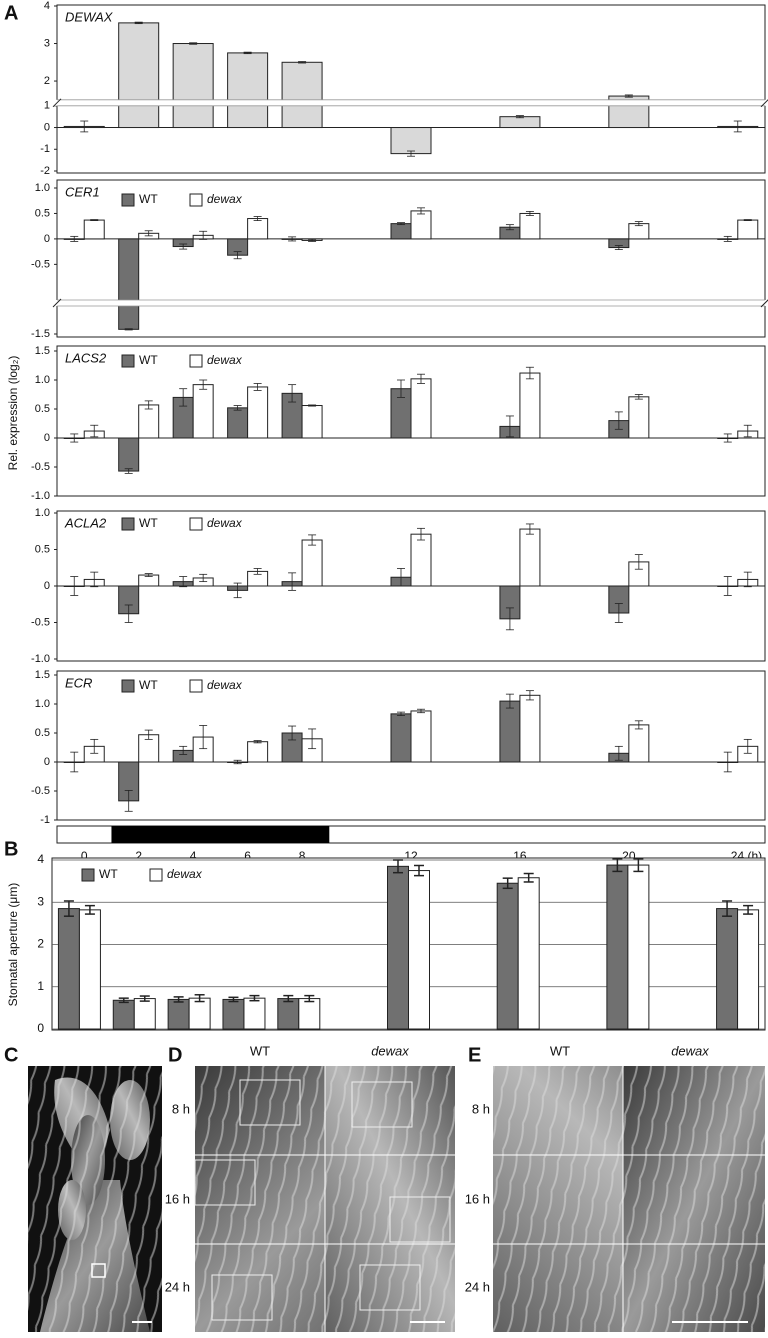  What do you see at coordinates (82, 191) in the screenshot?
I see `chart-title: CER1` at bounding box center [82, 191].